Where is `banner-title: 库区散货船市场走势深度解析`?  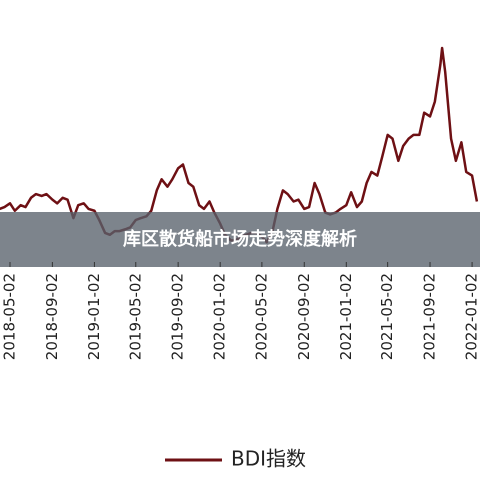 banner-title: 库区散货船市场走势深度解析 is located at coordinates (240, 239).